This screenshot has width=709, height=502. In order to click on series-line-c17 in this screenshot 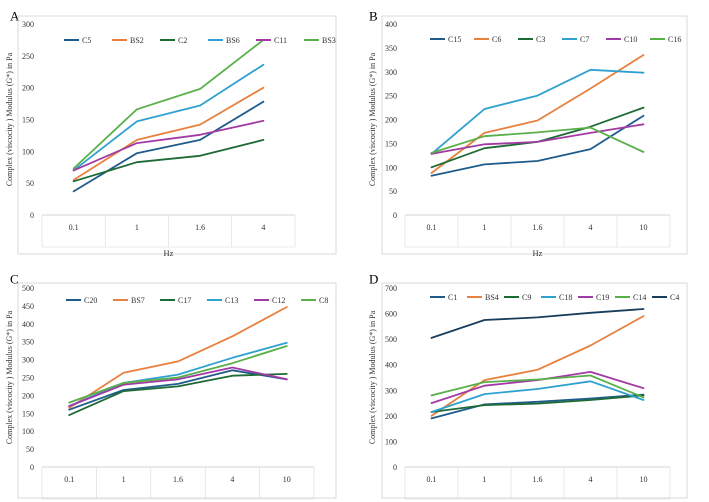, I will do `click(178, 394)`.